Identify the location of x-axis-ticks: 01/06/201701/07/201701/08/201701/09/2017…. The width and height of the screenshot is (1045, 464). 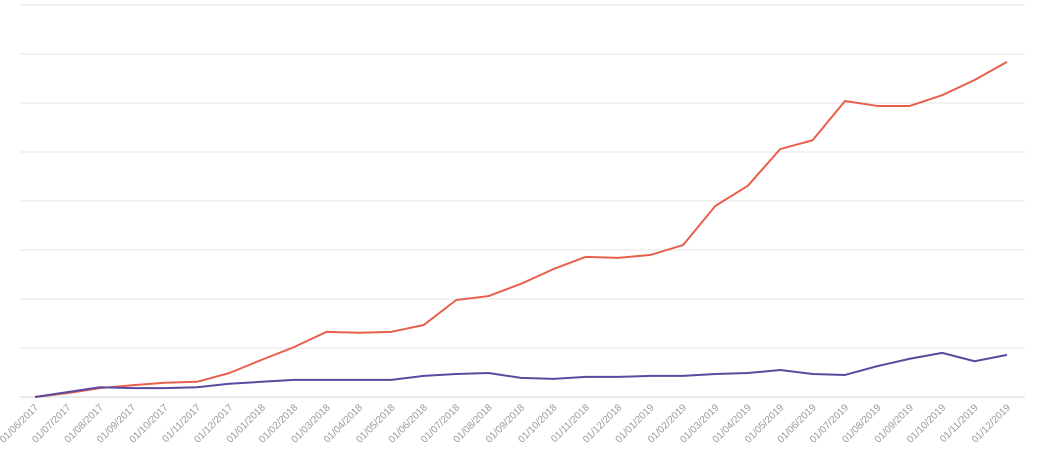
(506, 423).